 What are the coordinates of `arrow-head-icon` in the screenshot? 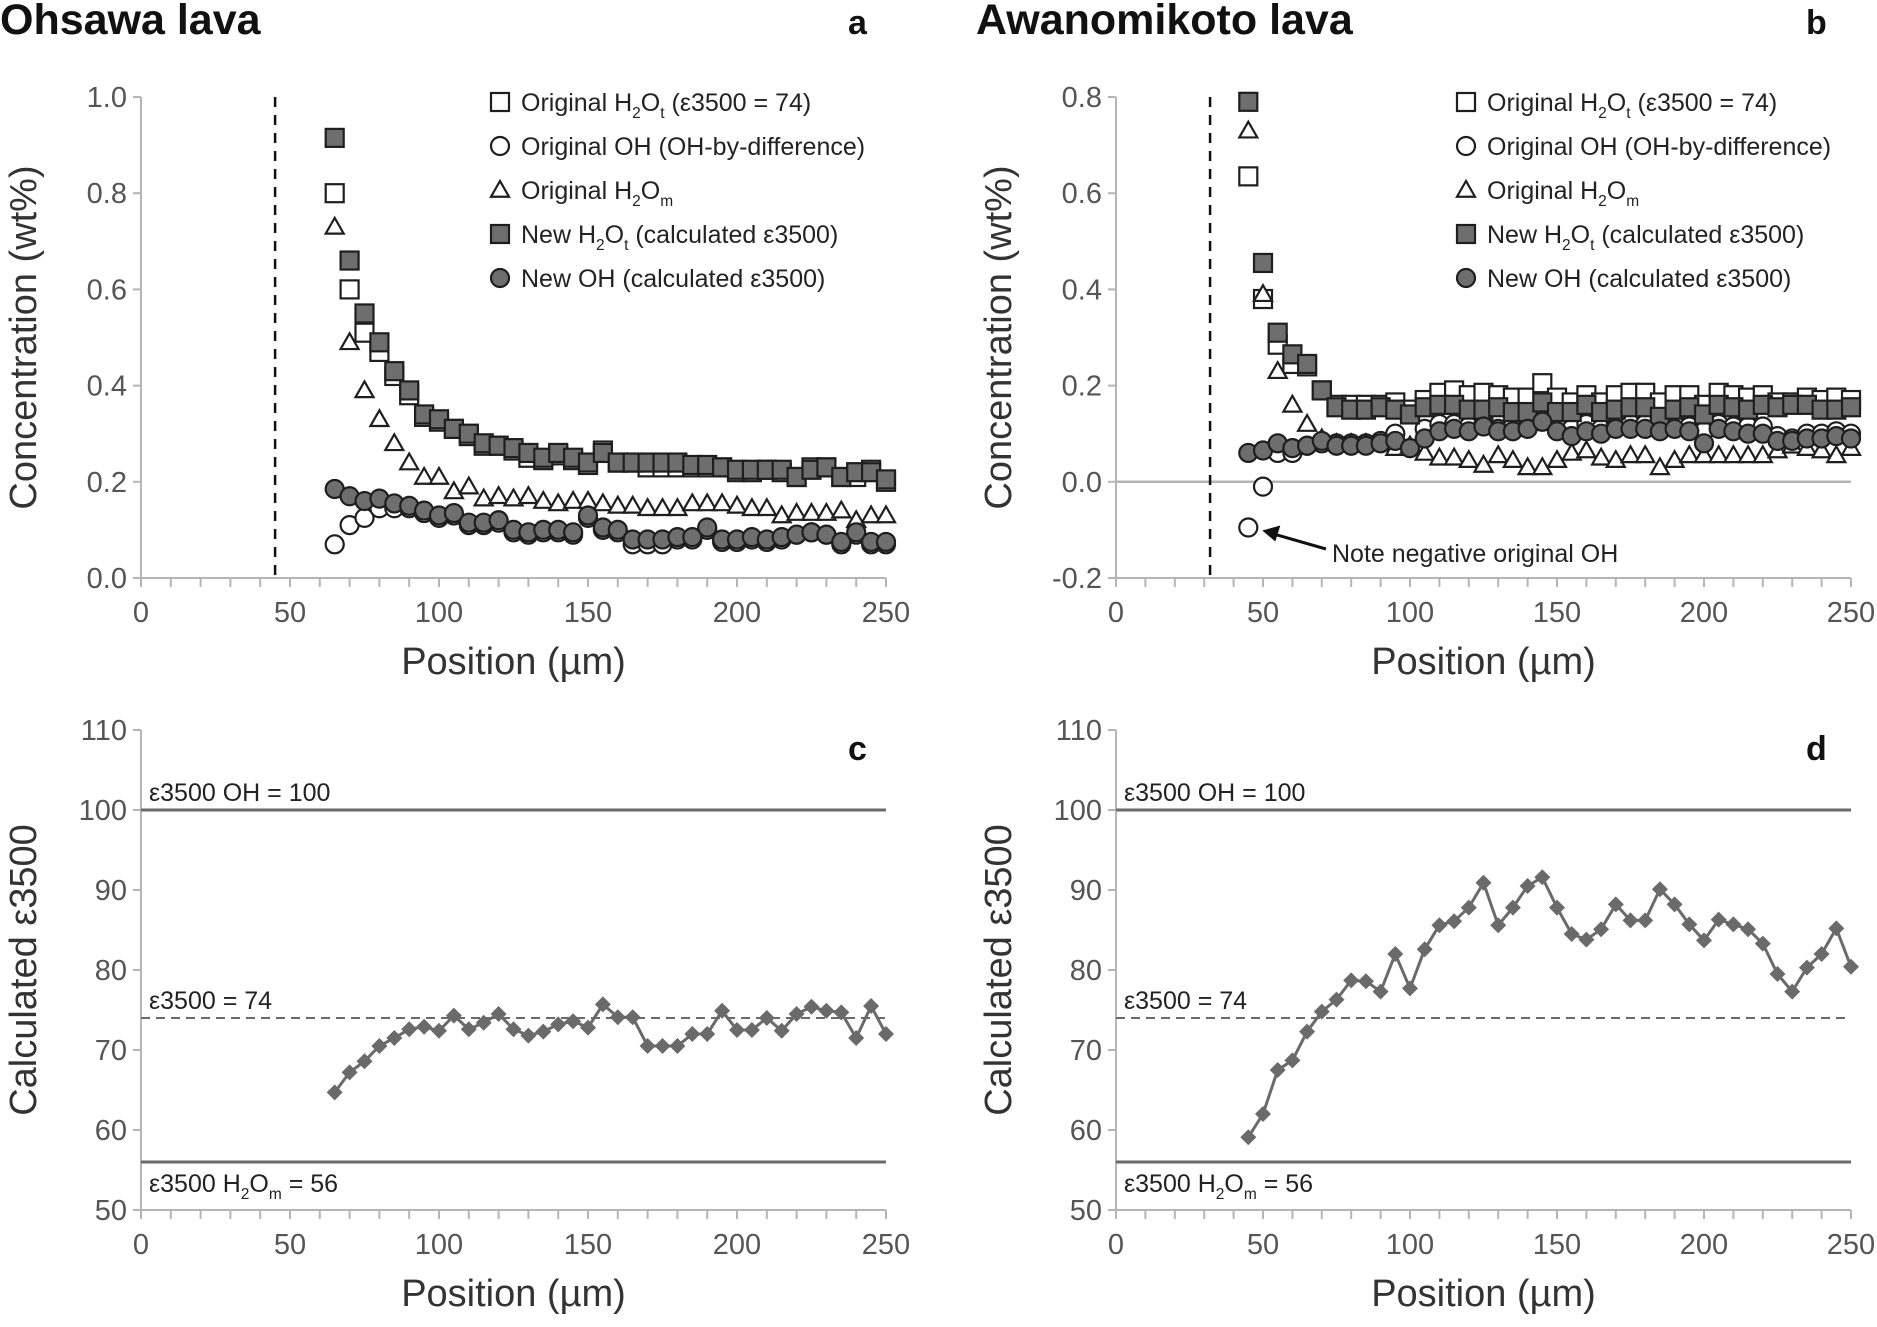 It's located at (1271, 533).